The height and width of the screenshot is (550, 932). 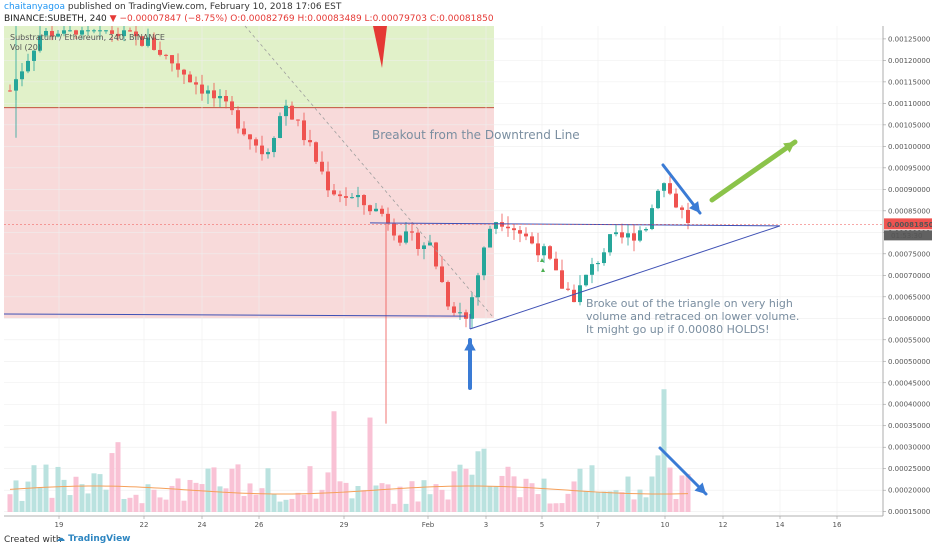 I want to click on time-tick-label: 29, so click(x=344, y=525).